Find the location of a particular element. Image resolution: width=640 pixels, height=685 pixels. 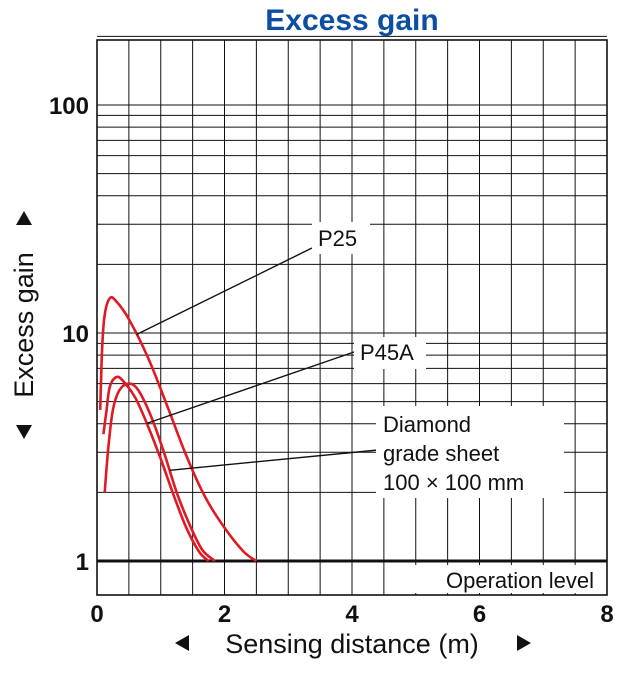

x-axis-title: Sensing distance (m) is located at coordinates (353, 644).